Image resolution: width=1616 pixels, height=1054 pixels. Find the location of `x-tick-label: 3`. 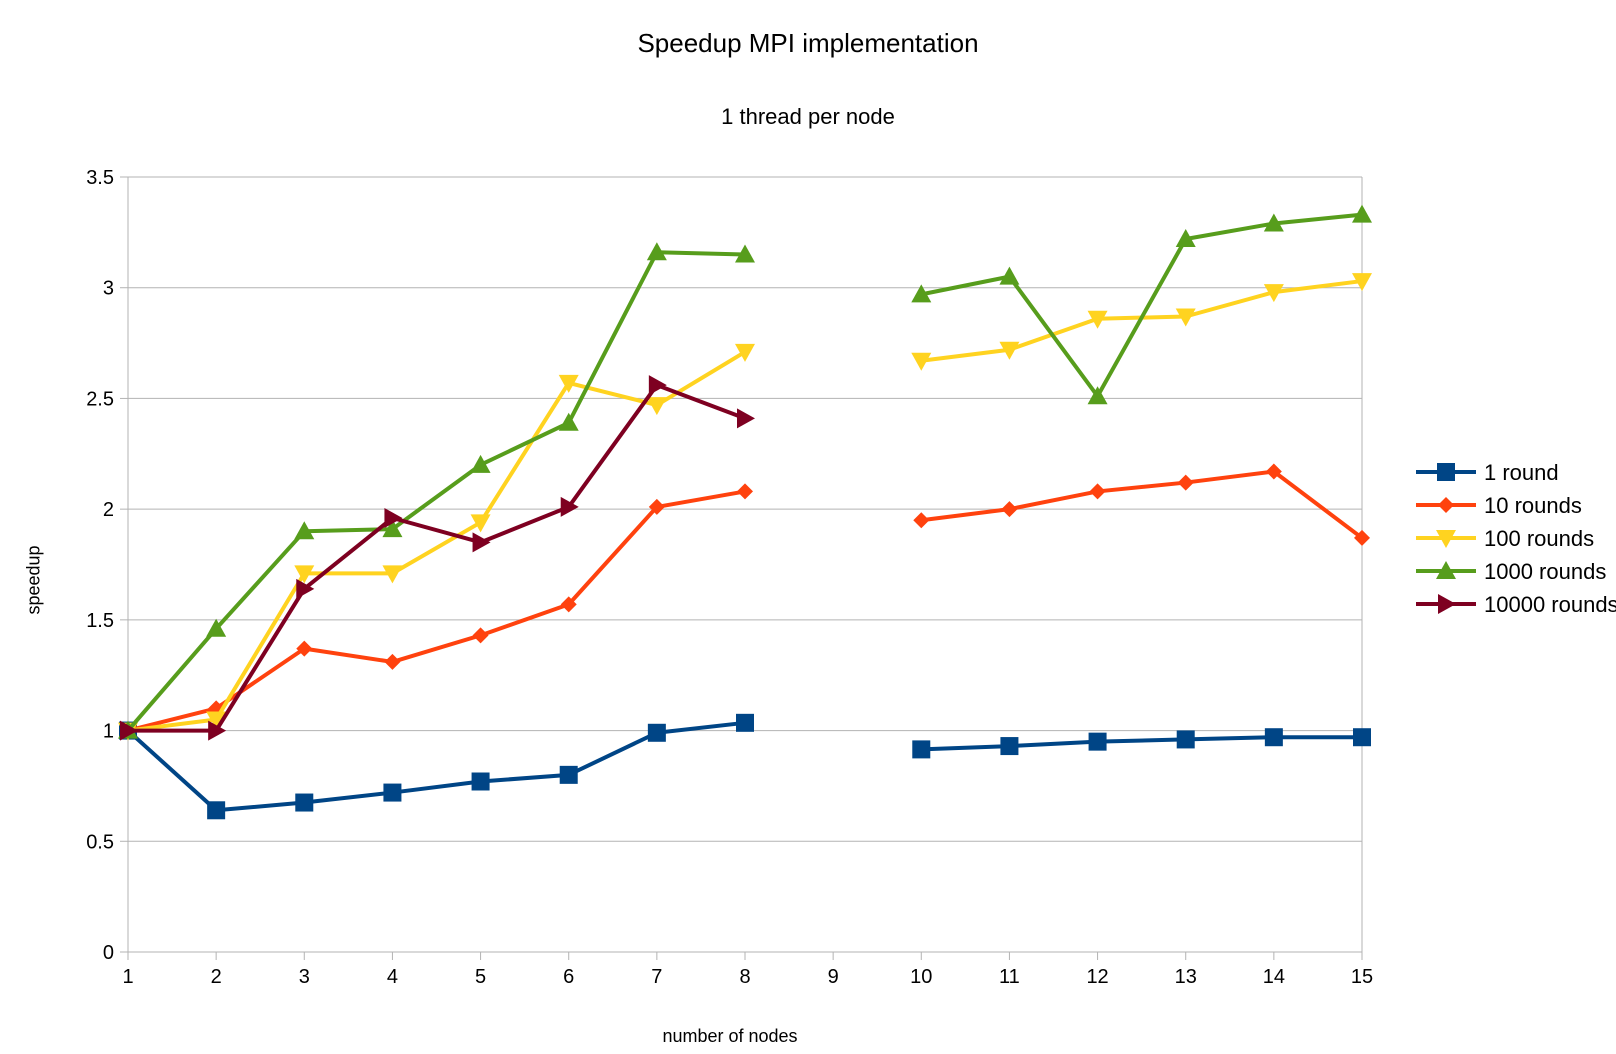

x-tick-label: 3 is located at coordinates (304, 977).